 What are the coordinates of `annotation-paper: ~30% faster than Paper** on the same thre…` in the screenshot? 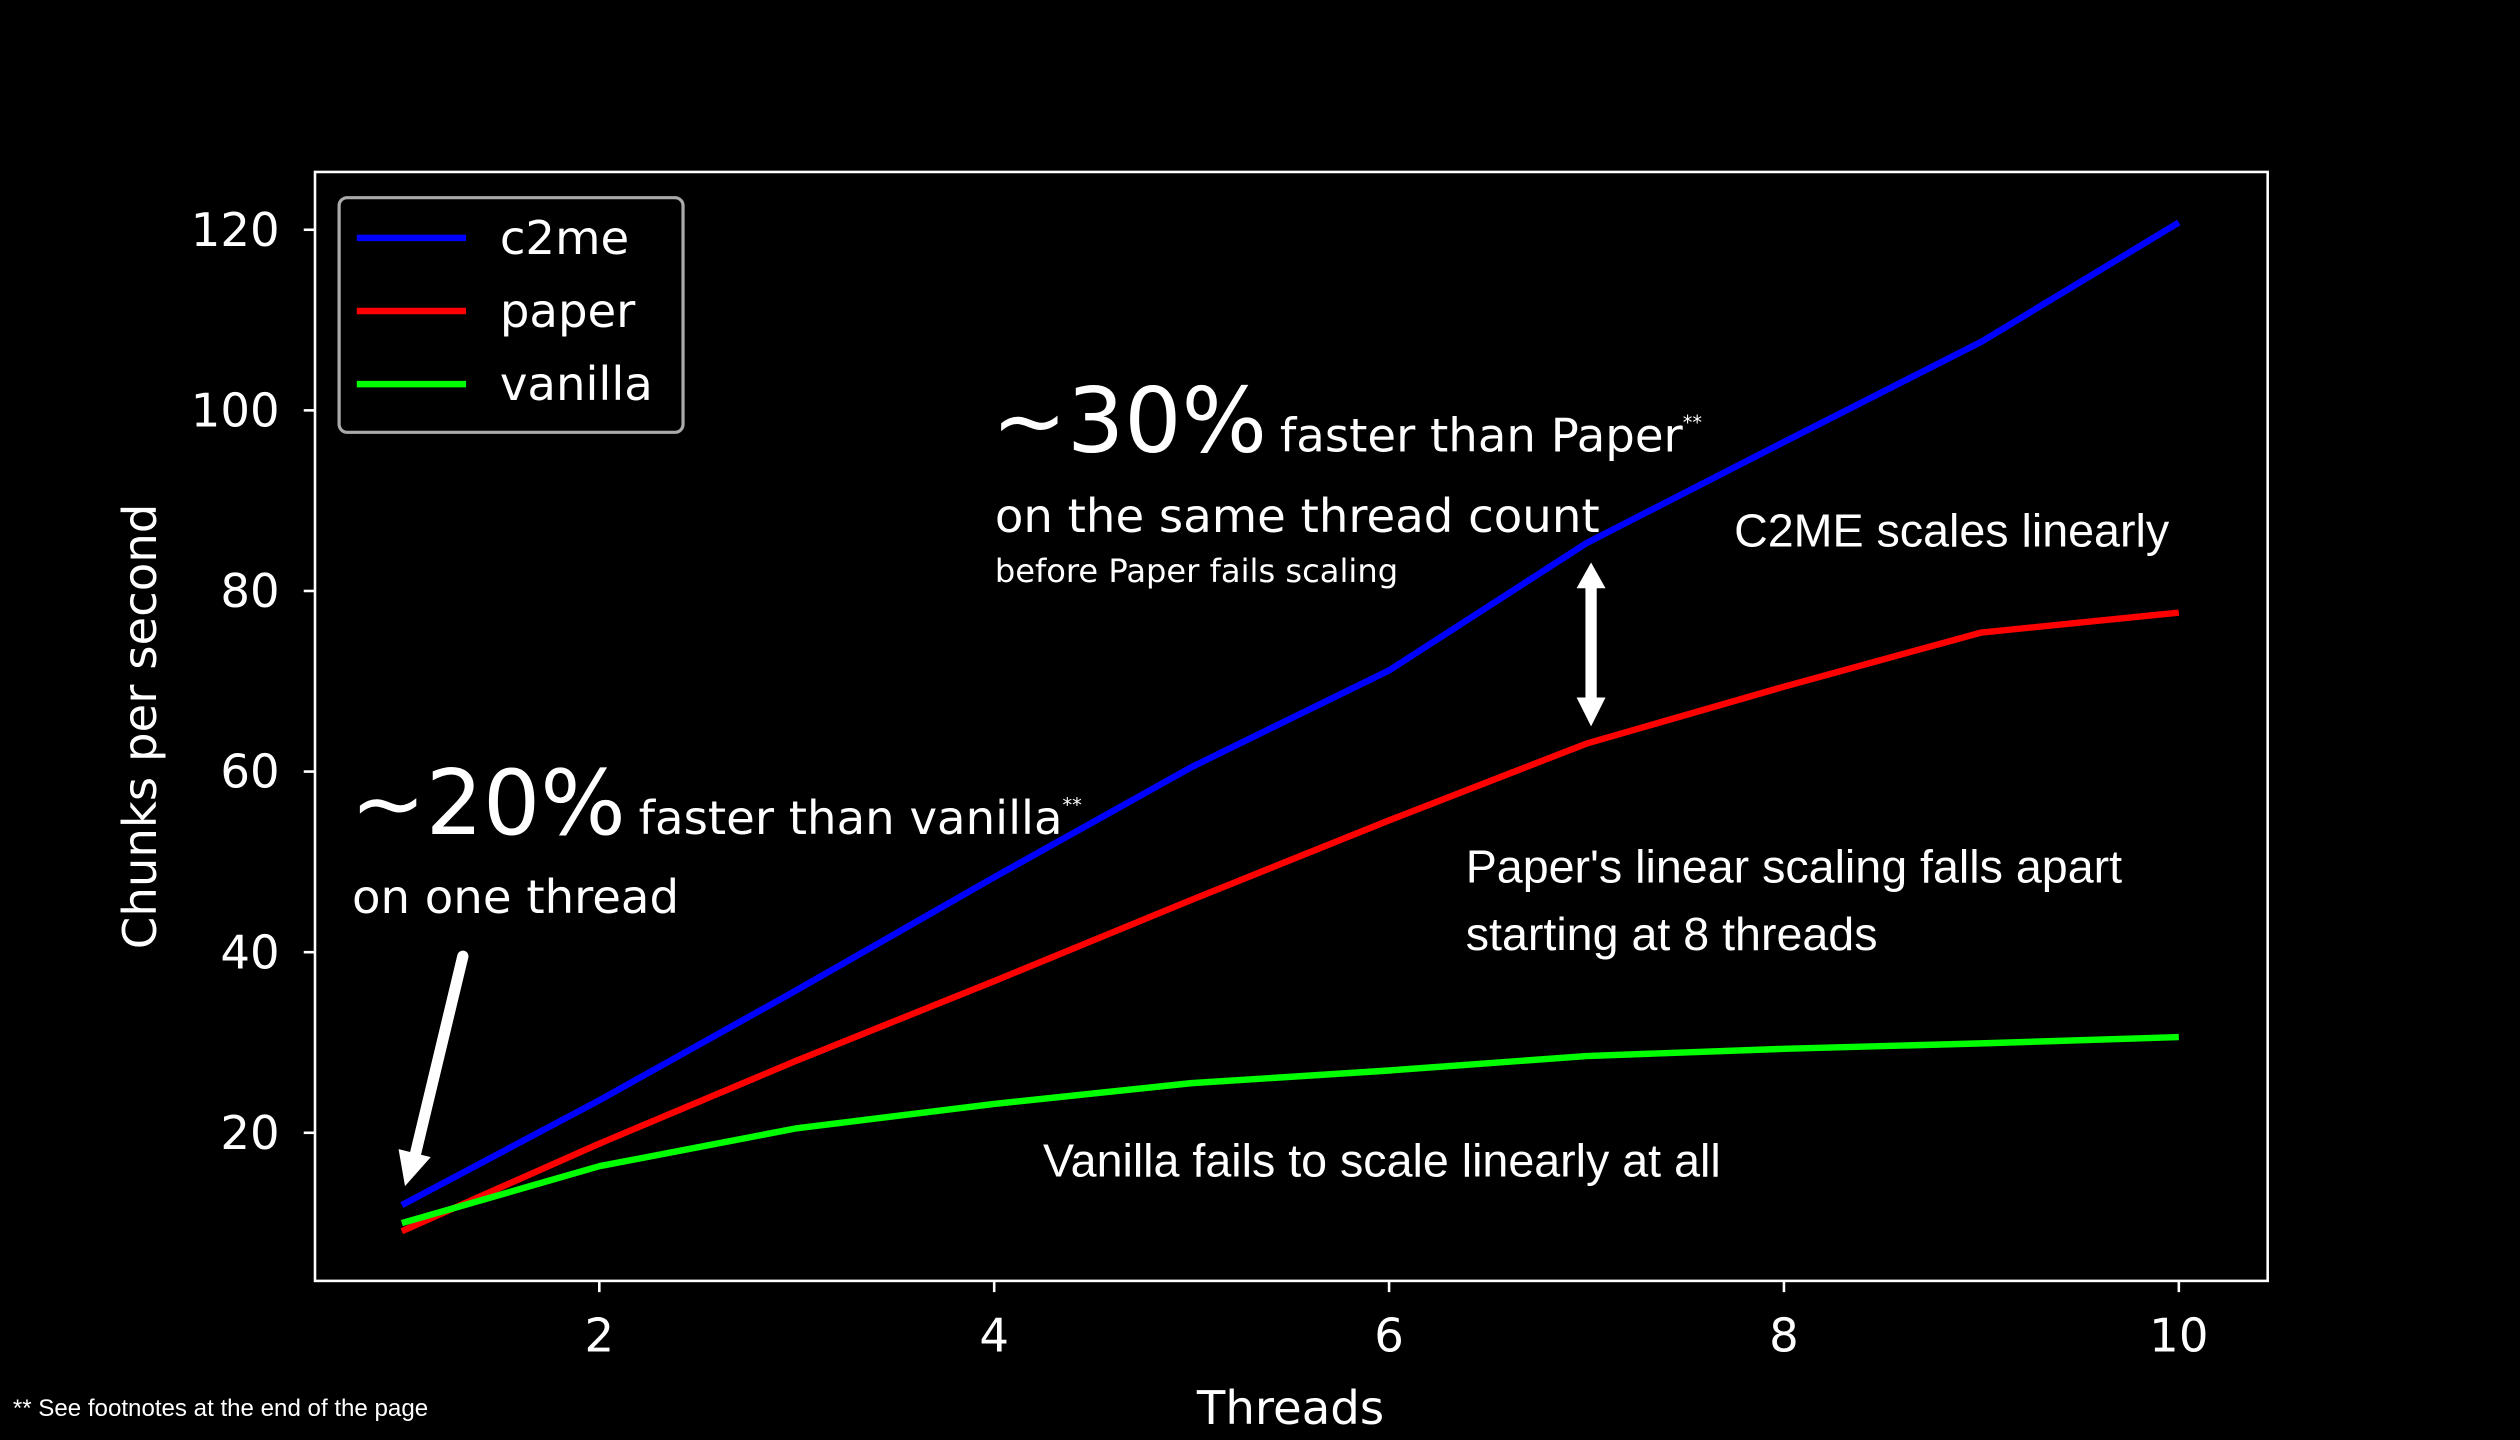 It's located at (1347, 479).